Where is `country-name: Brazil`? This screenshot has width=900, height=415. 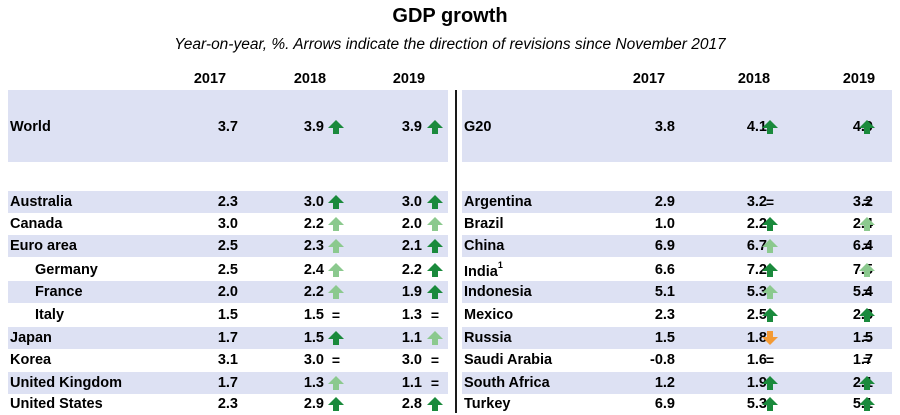 country-name: Brazil is located at coordinates (484, 224).